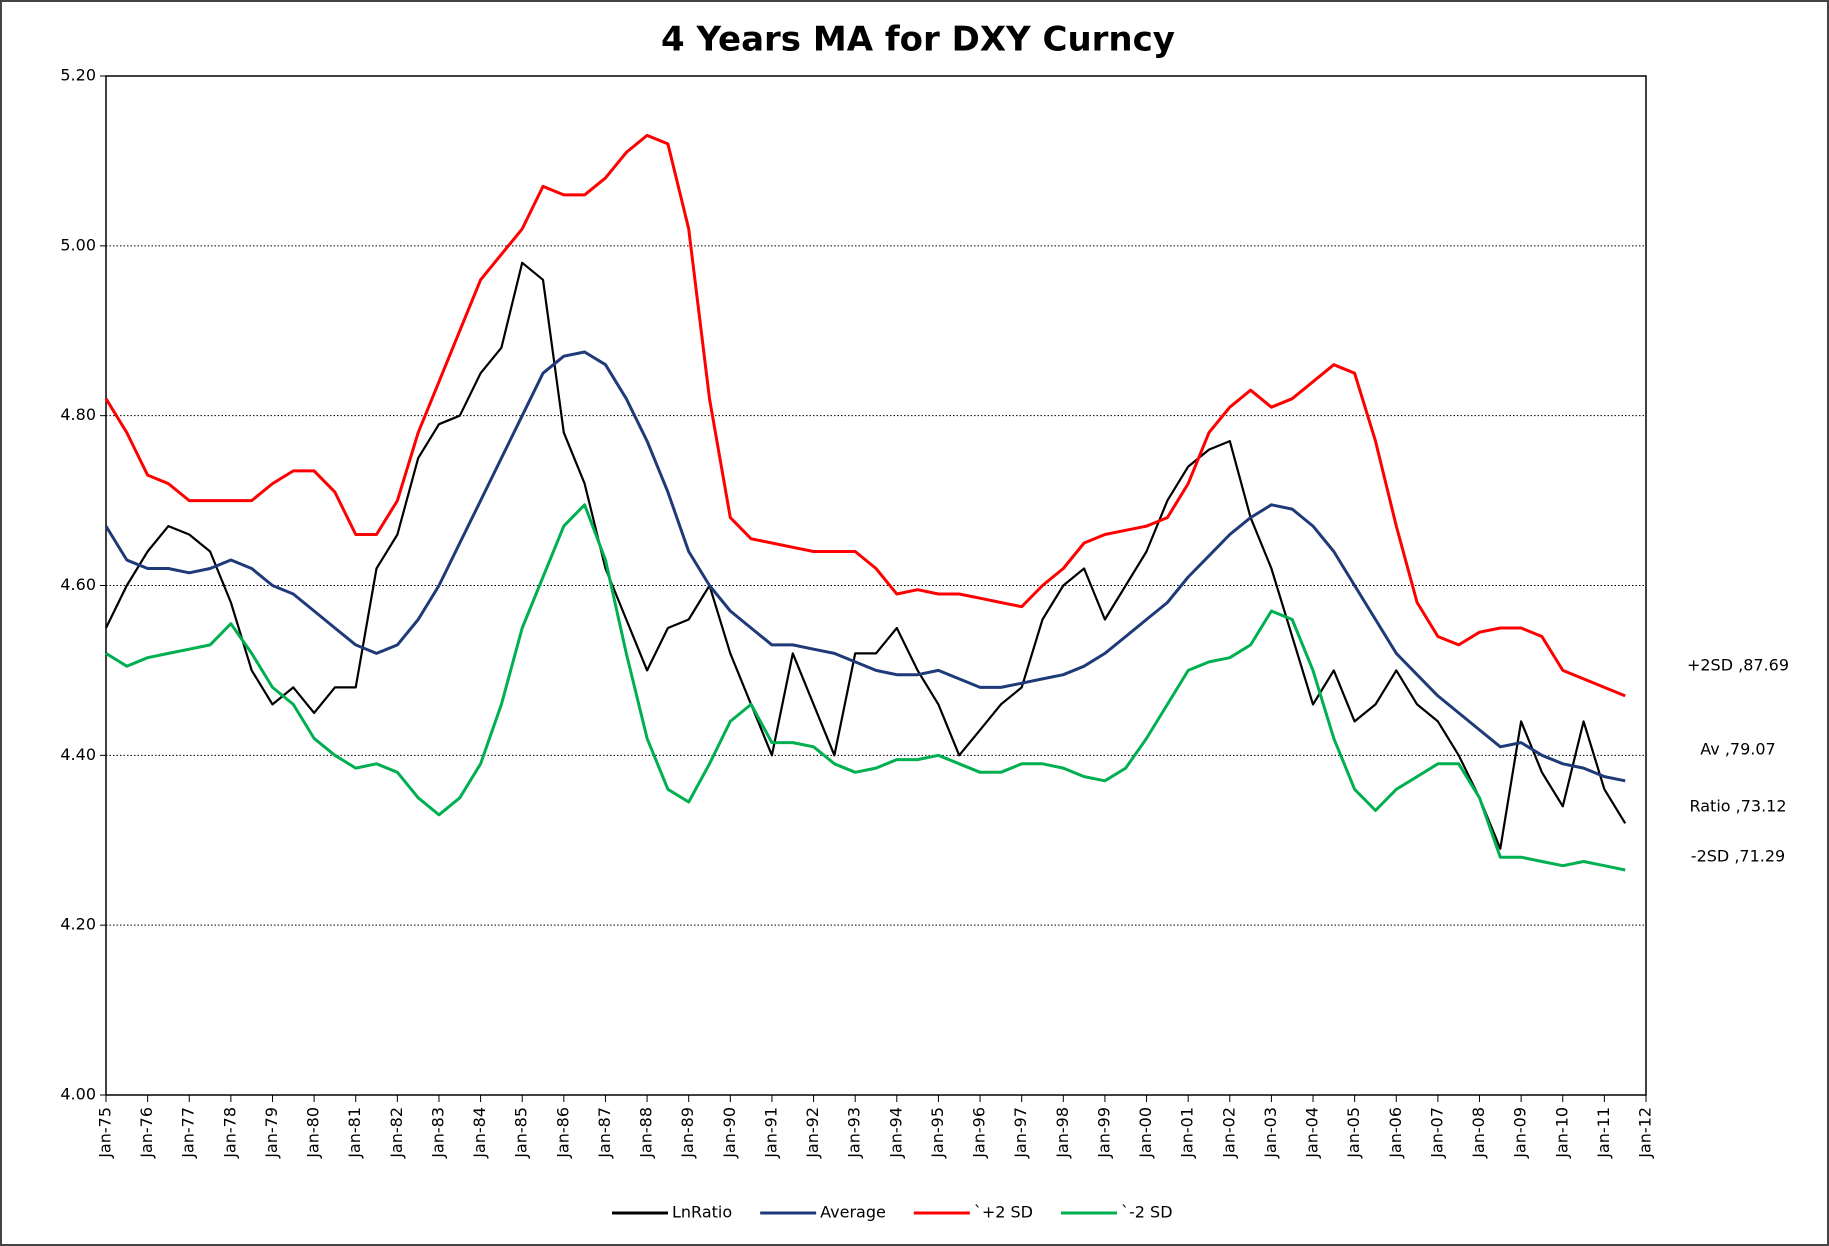 Image resolution: width=1829 pixels, height=1246 pixels. I want to click on x-tick-label: Jan-07, so click(1436, 1133).